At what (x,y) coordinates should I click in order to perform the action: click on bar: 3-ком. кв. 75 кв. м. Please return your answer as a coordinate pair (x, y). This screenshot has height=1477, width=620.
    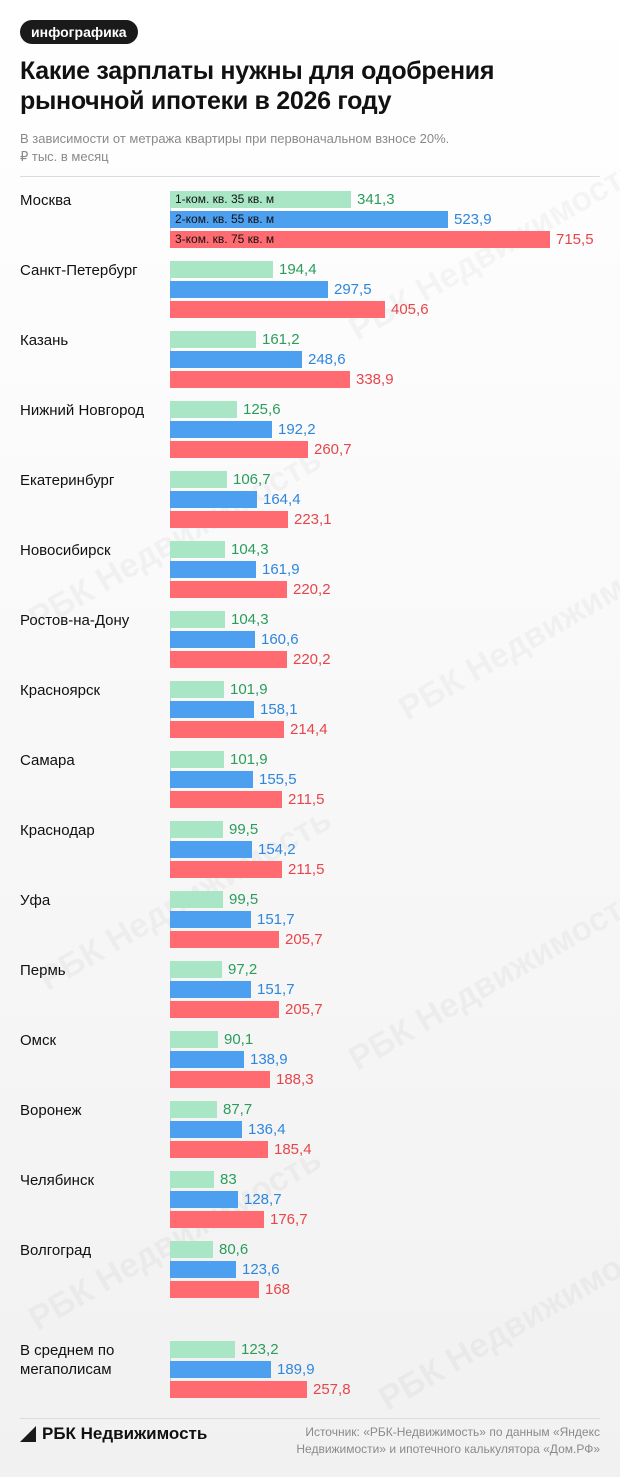
    Looking at the image, I should click on (360, 239).